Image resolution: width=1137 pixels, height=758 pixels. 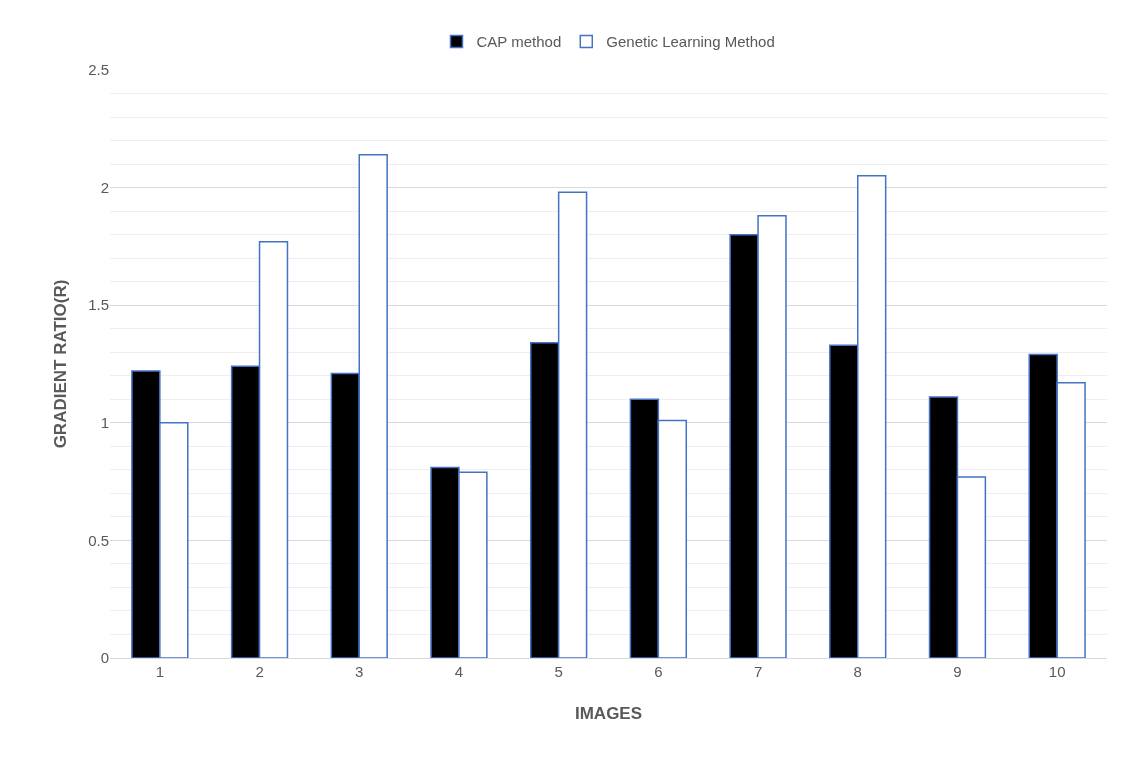 What do you see at coordinates (60, 364) in the screenshot?
I see `y-axis-title: GRADIENT RATIO(R)` at bounding box center [60, 364].